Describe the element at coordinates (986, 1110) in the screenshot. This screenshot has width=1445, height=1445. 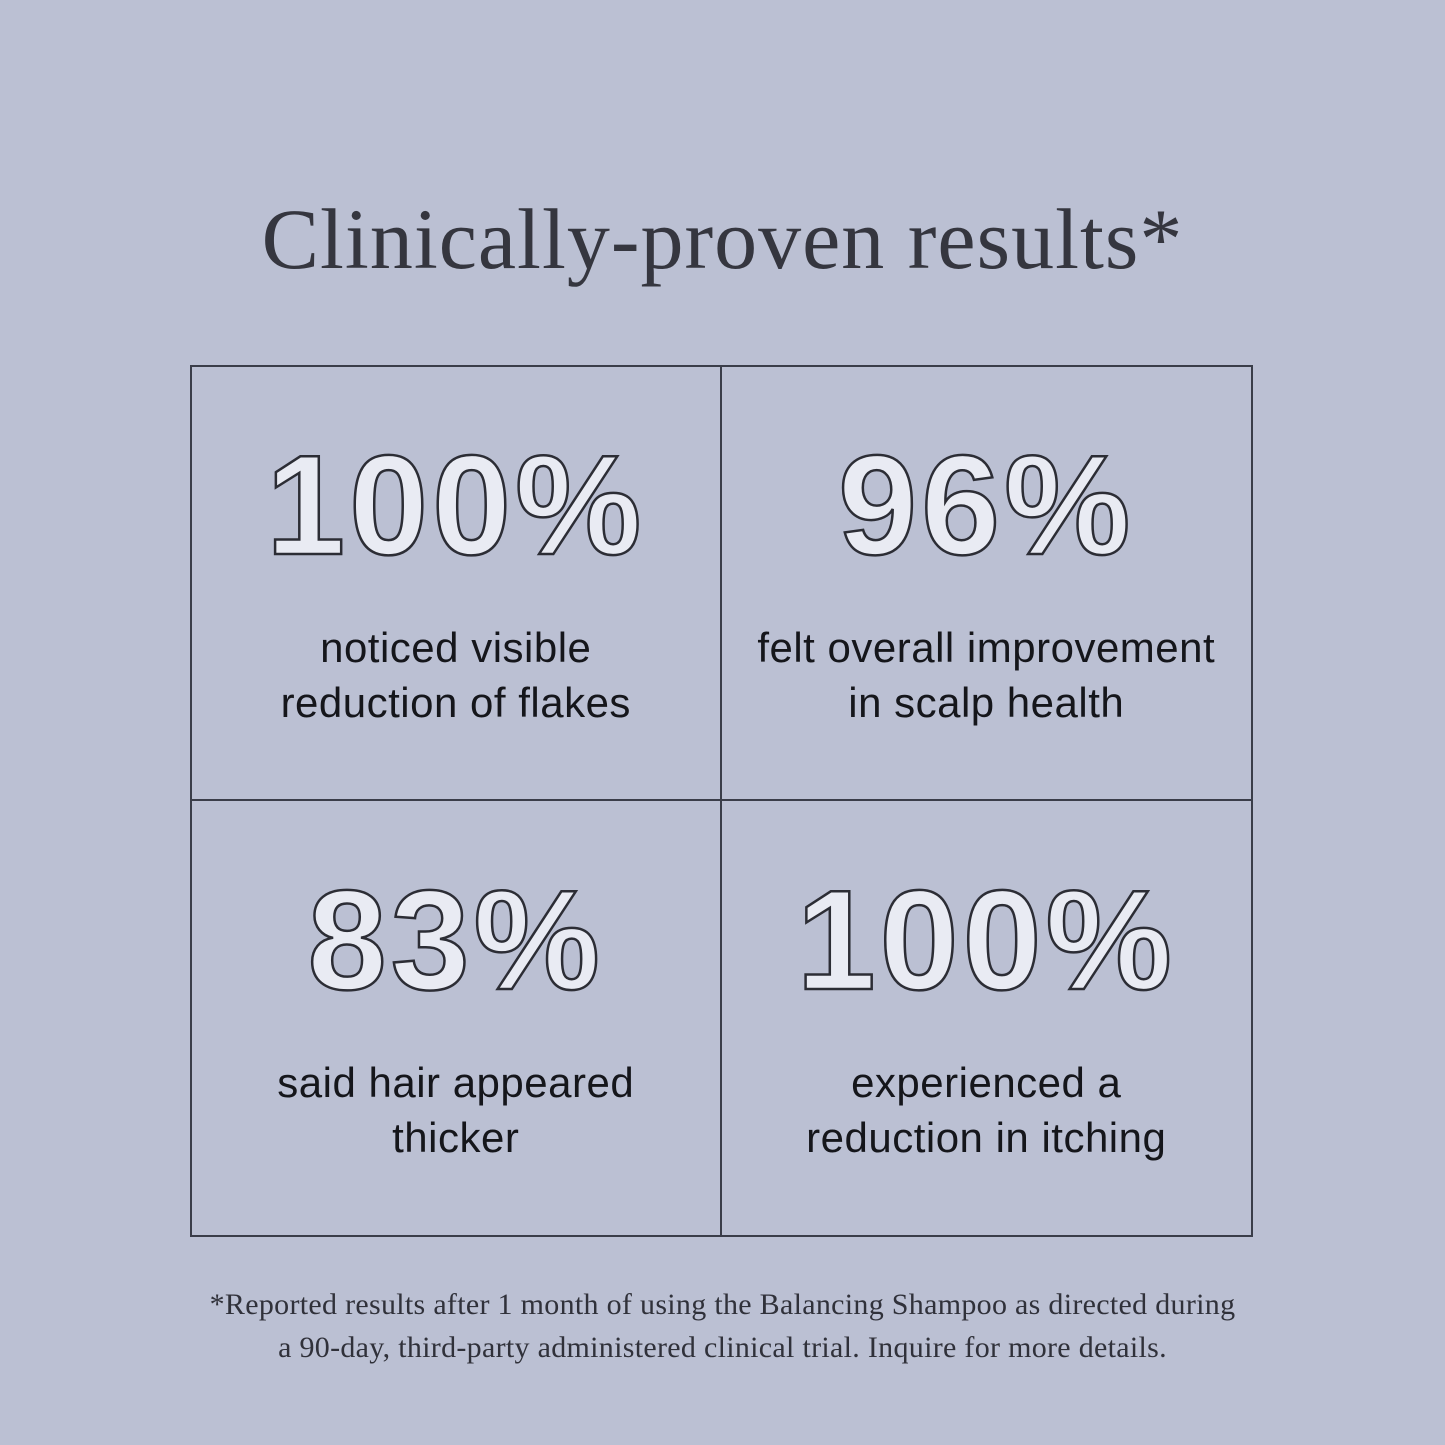
I see `stat-label: experienced a reduction in itching` at that location.